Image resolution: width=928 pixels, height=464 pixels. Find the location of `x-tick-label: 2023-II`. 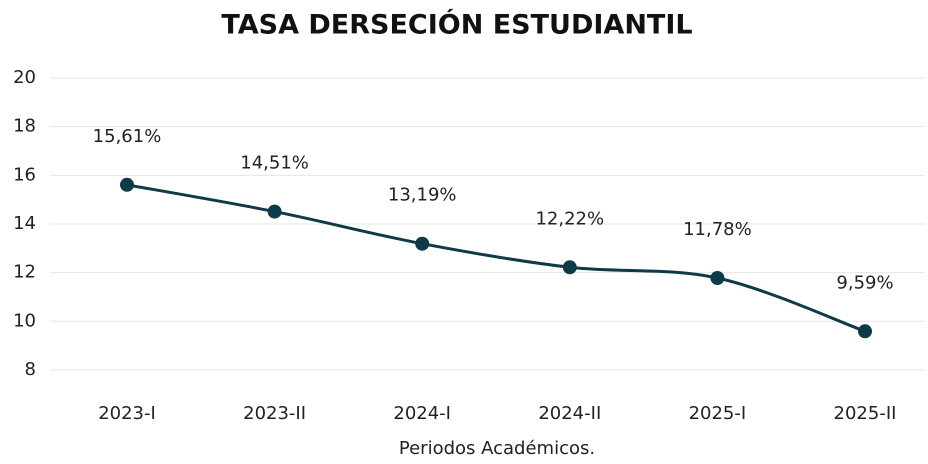

x-tick-label: 2023-II is located at coordinates (274, 413).